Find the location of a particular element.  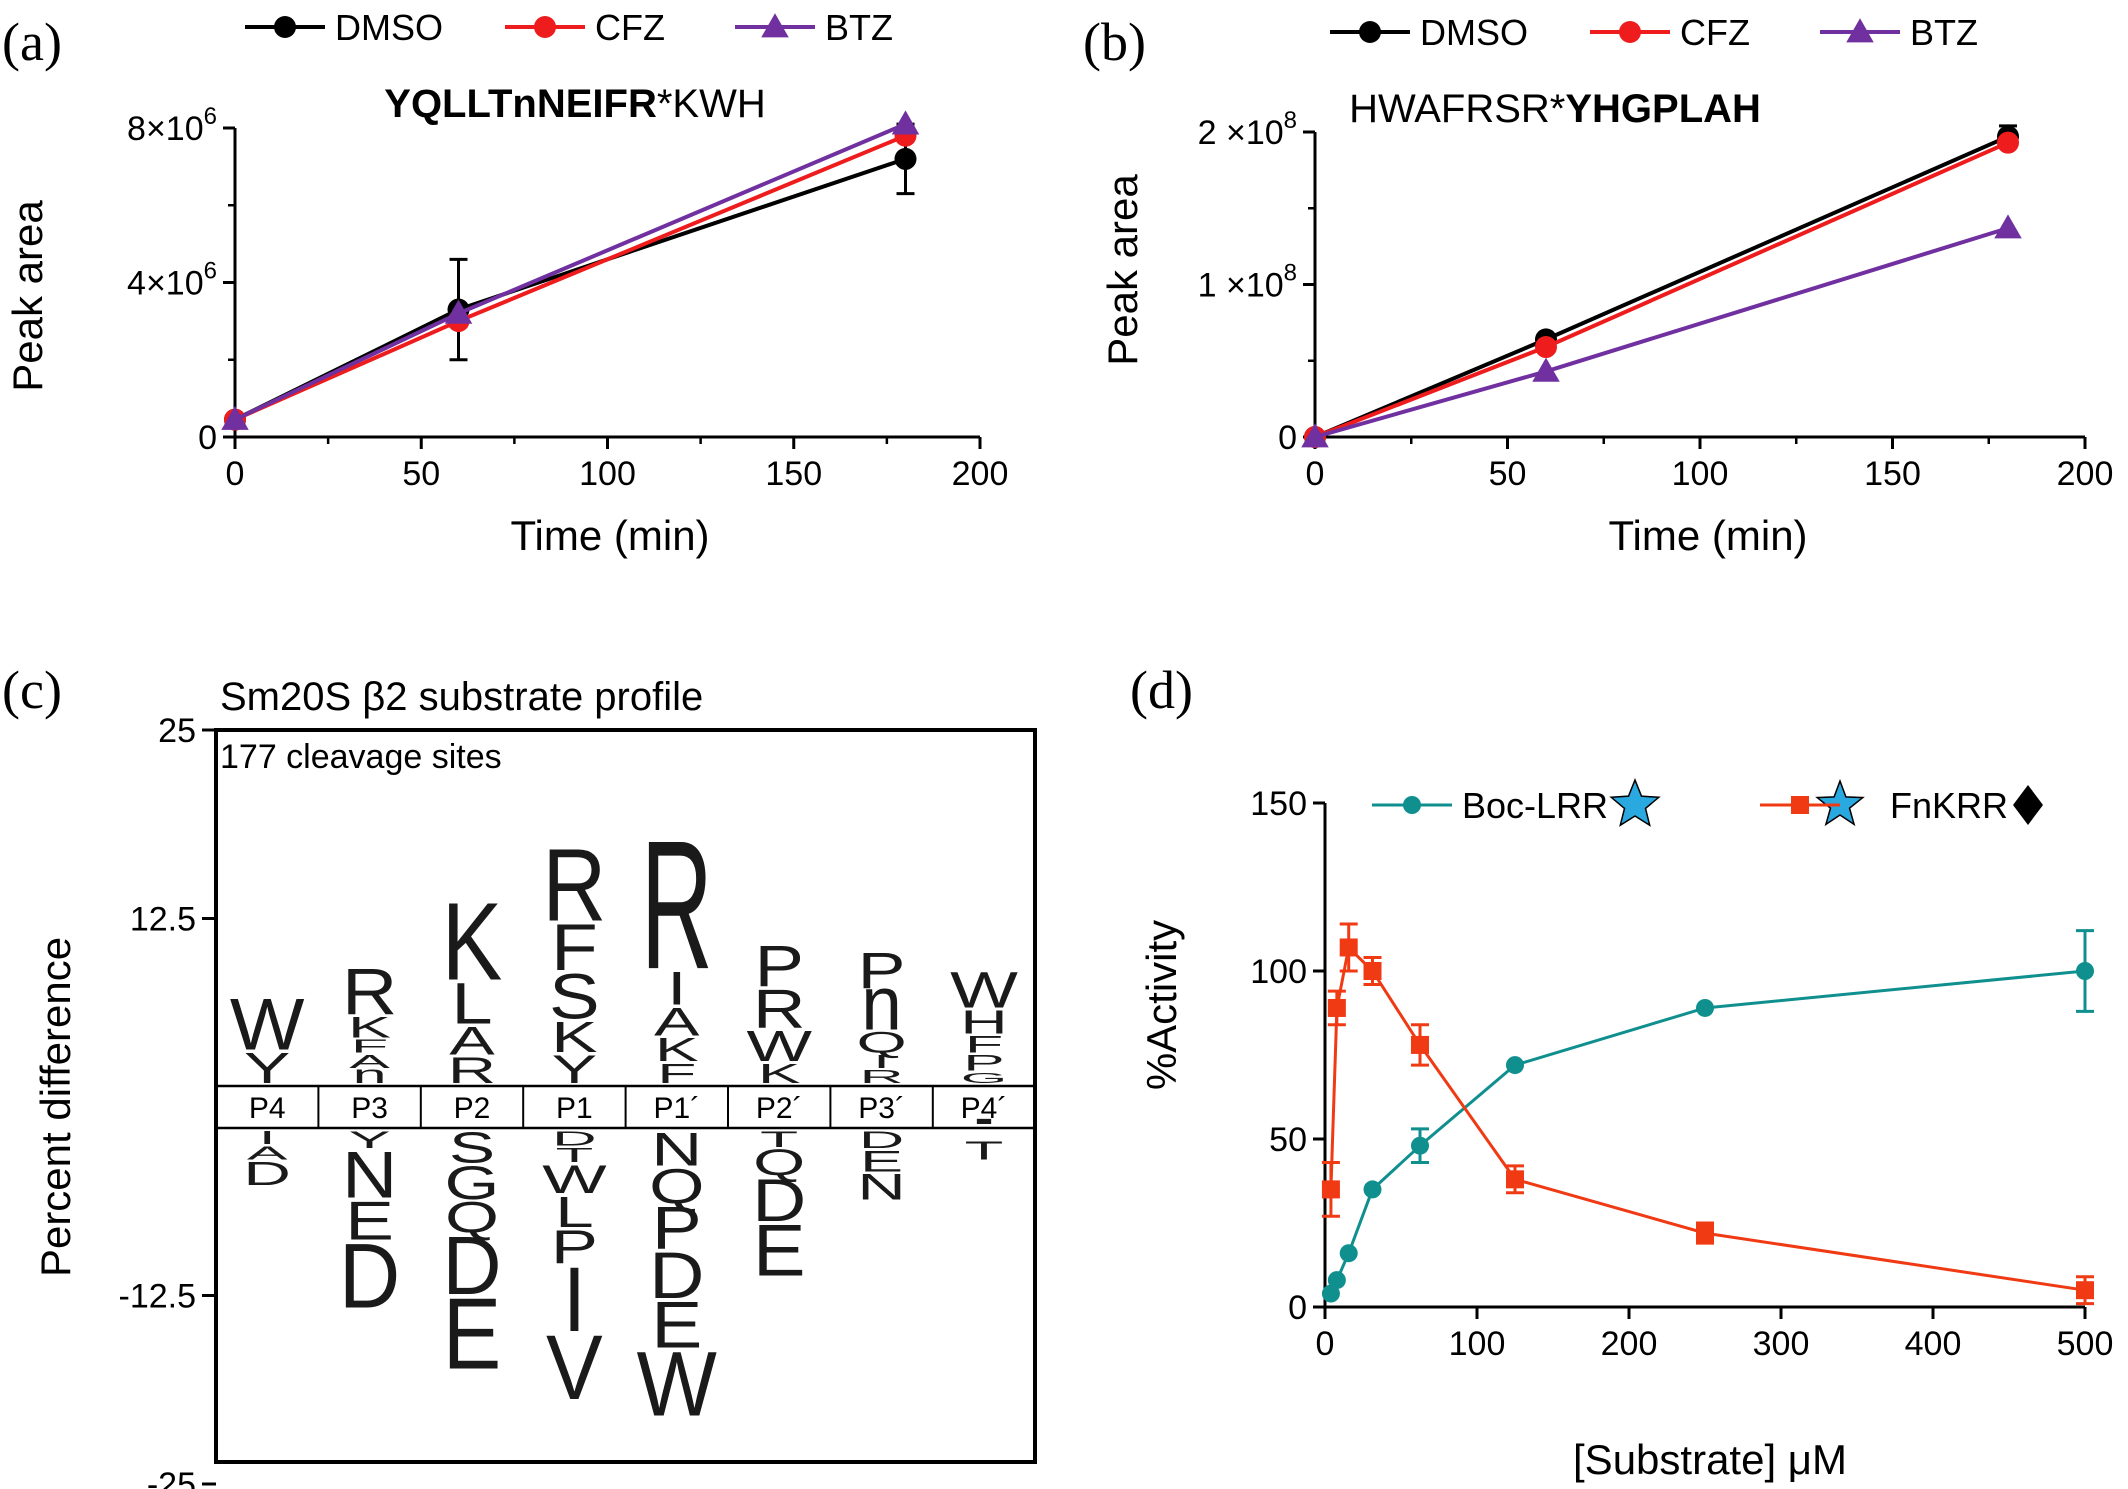

legend-a: DMSO CFZ BTZ is located at coordinates (569, 27).